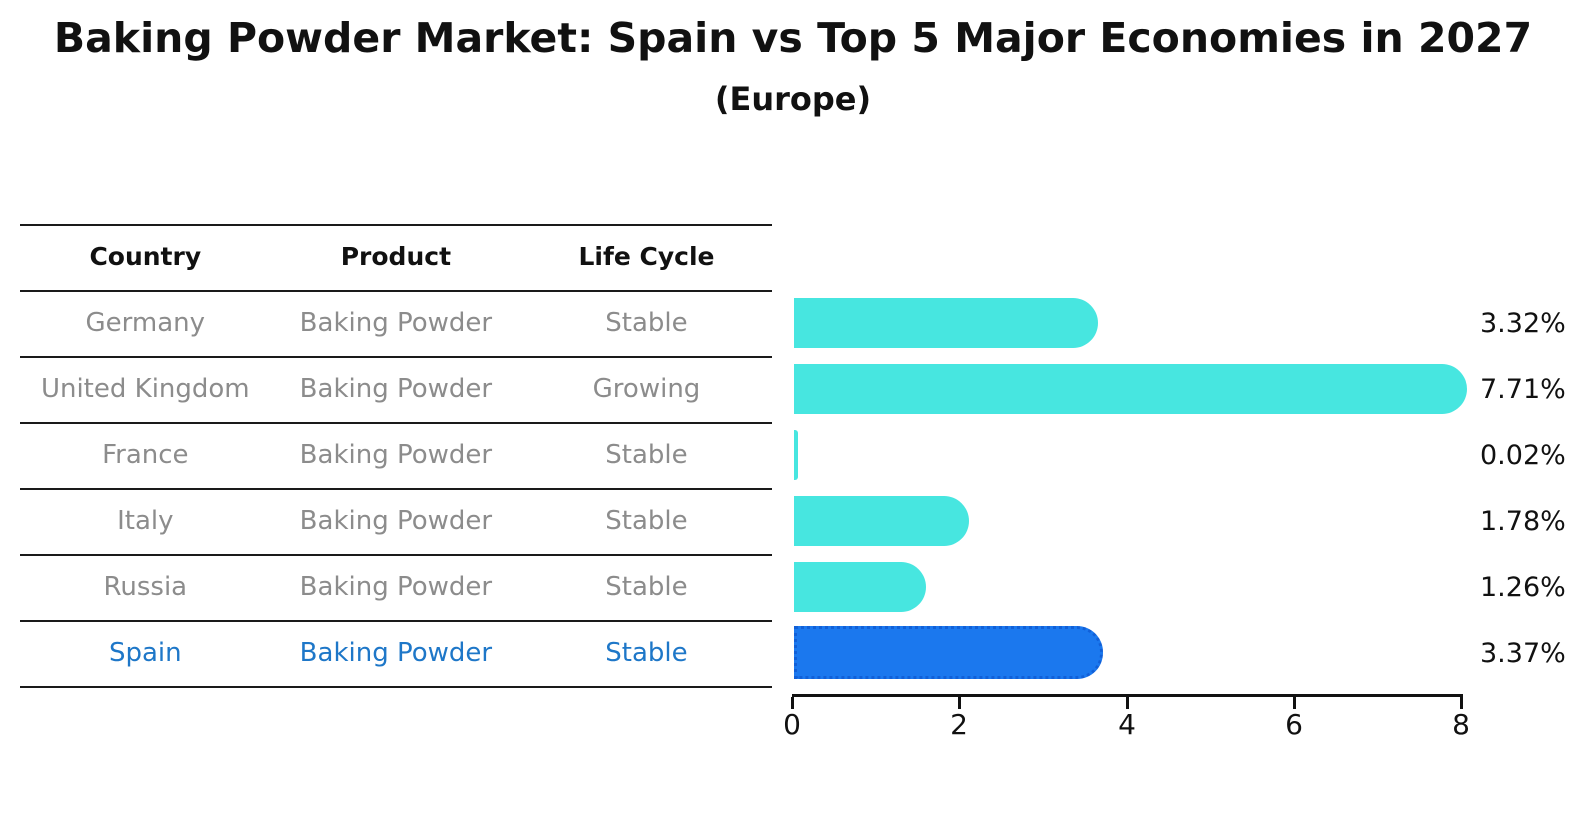 This screenshot has height=823, width=1586. What do you see at coordinates (145, 587) in the screenshot?
I see `cell-country: Russia` at bounding box center [145, 587].